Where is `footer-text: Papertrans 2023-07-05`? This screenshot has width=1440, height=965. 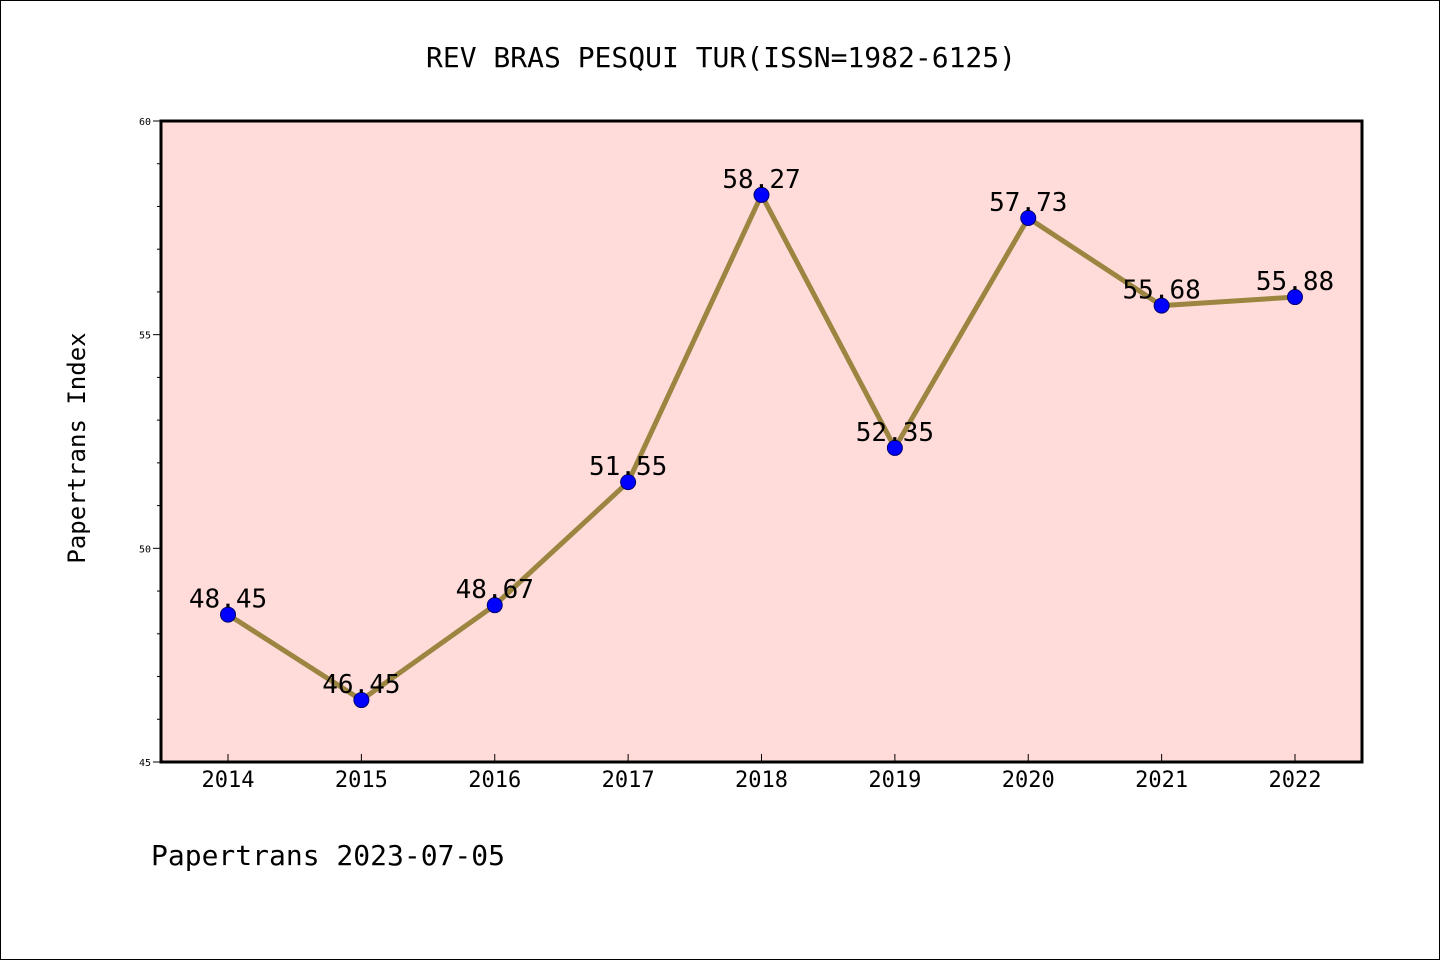
footer-text: Papertrans 2023-07-05 is located at coordinates (328, 855).